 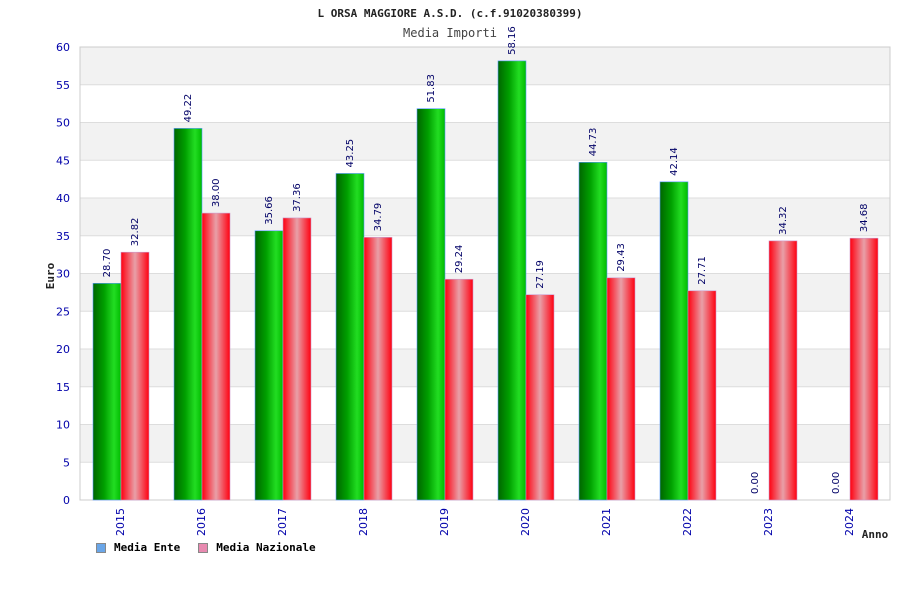 I want to click on bar-nazionale-2018, so click(x=378, y=369).